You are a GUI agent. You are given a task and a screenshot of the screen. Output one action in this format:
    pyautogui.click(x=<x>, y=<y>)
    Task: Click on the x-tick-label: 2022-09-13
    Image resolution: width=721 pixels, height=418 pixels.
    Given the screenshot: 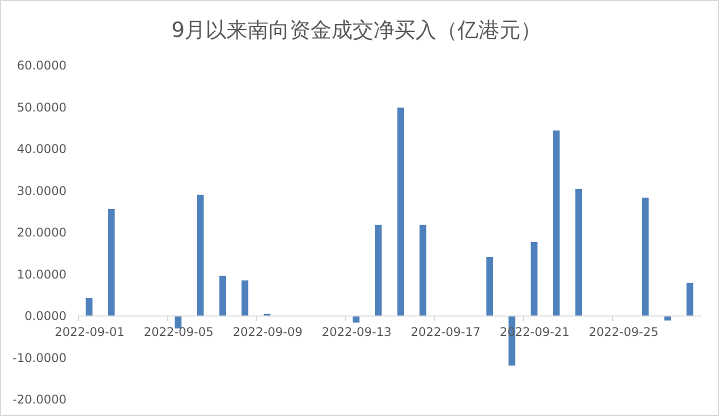 What is the action you would take?
    pyautogui.click(x=357, y=332)
    